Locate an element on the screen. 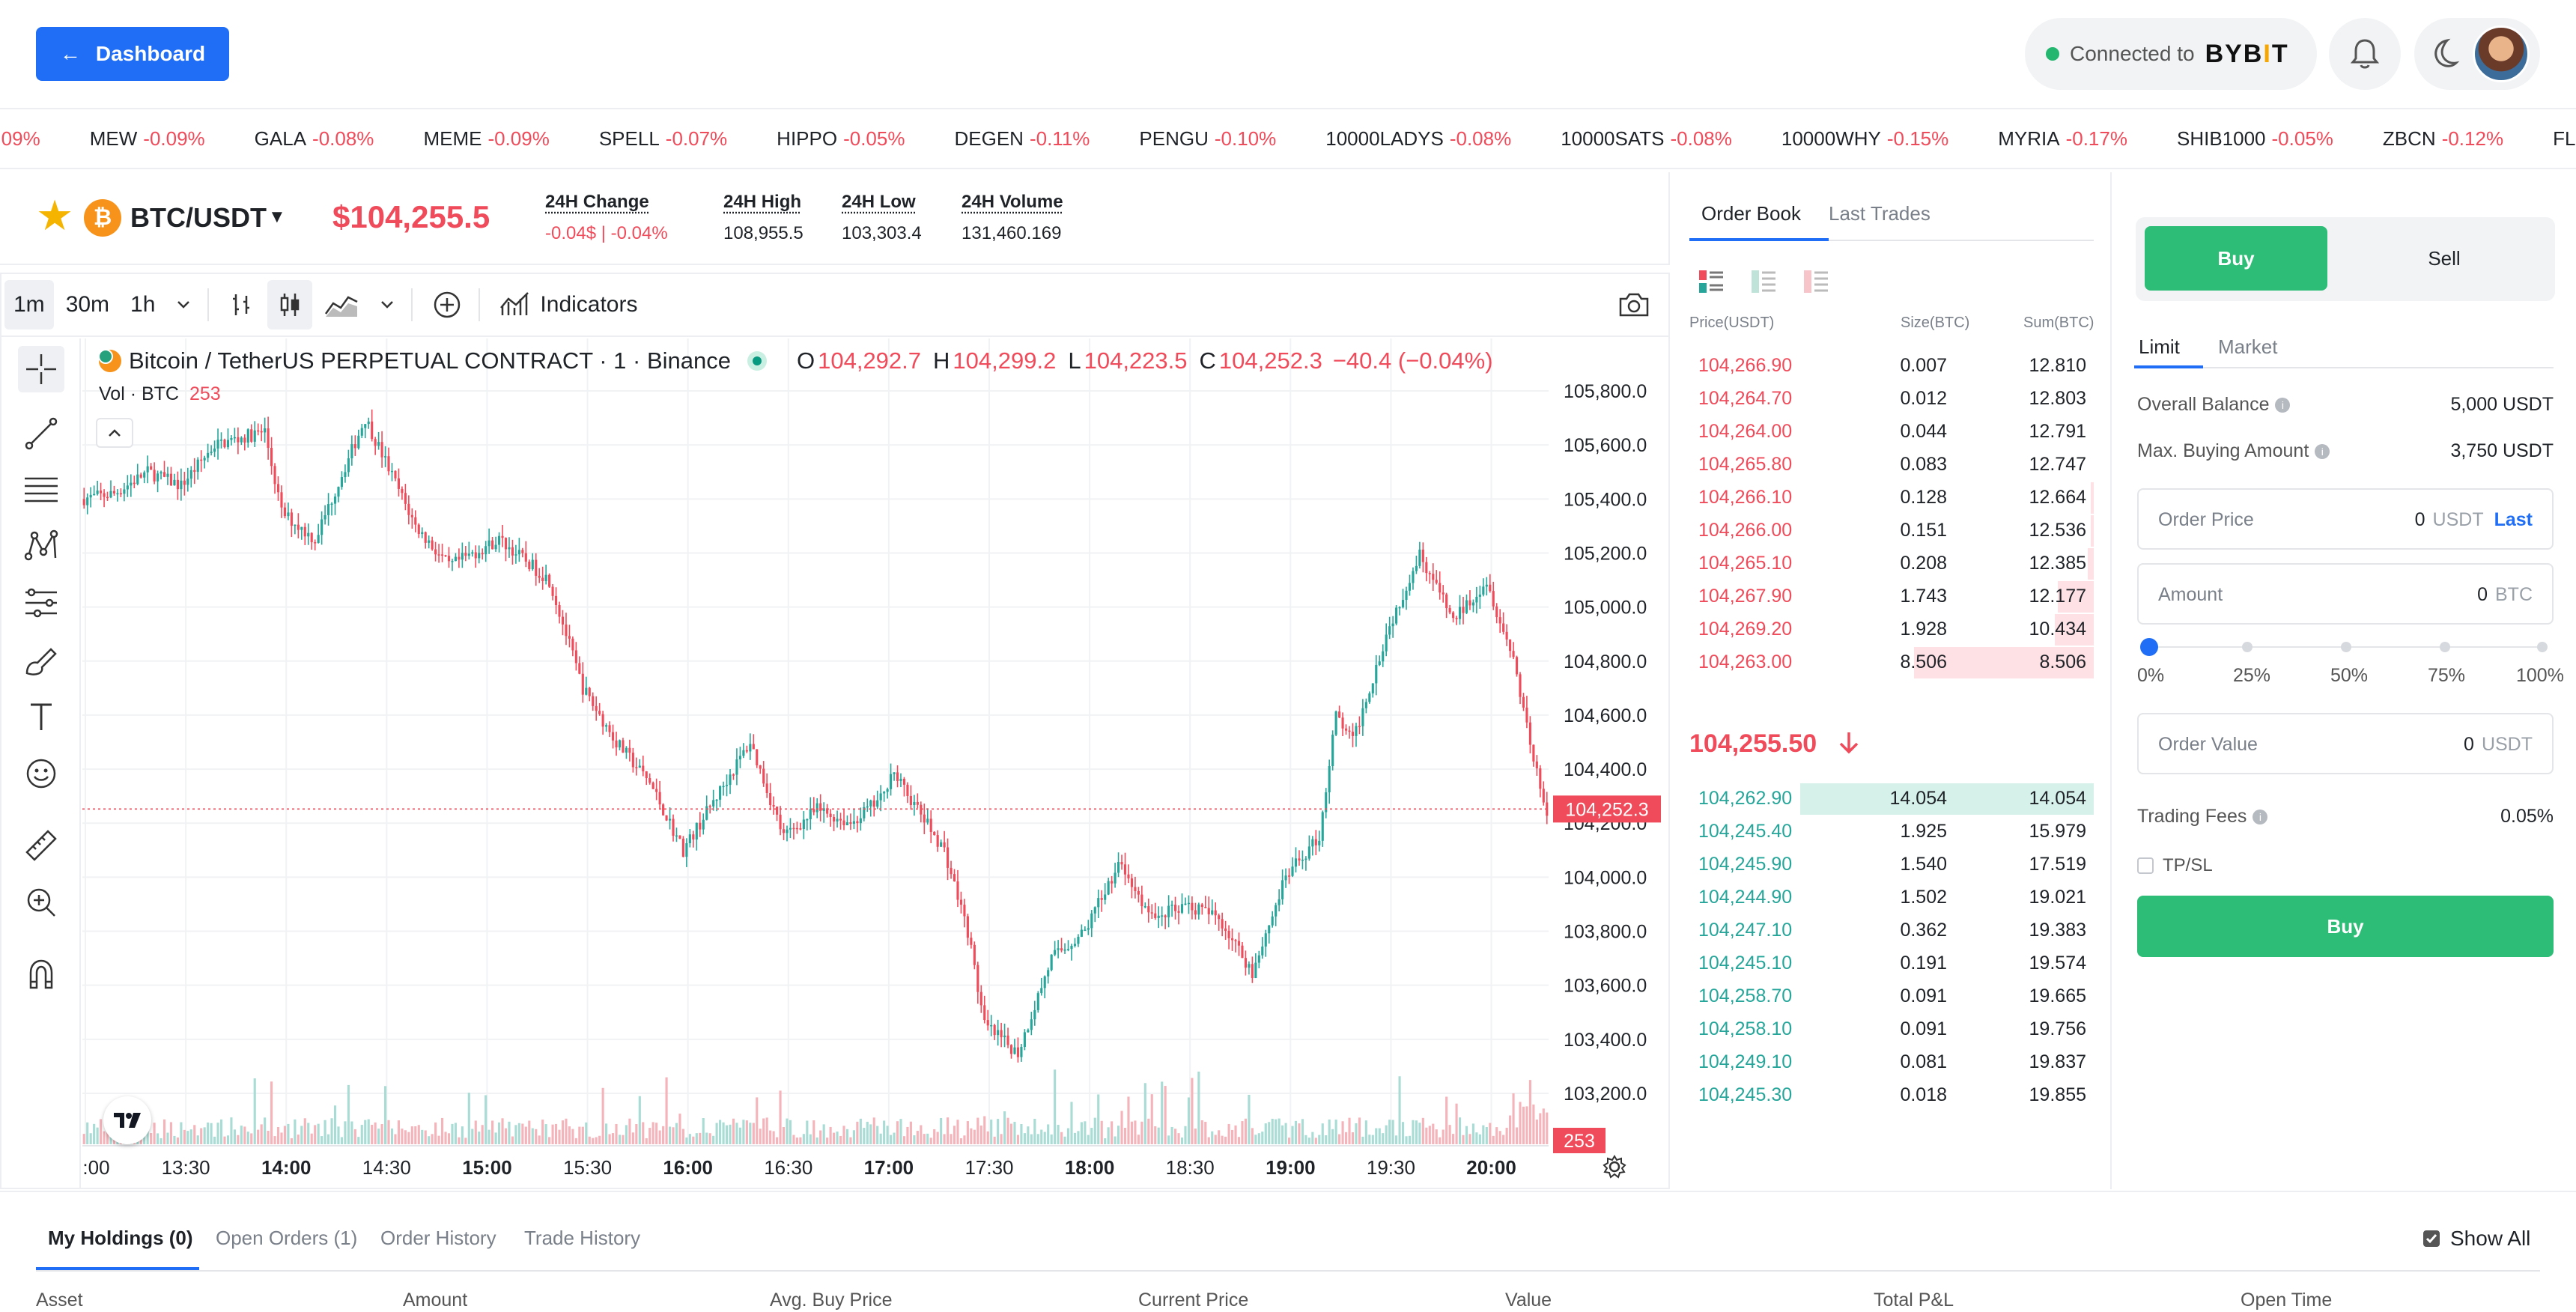 This screenshot has height=1312, width=2576. amount-slider is located at coordinates (2344, 647).